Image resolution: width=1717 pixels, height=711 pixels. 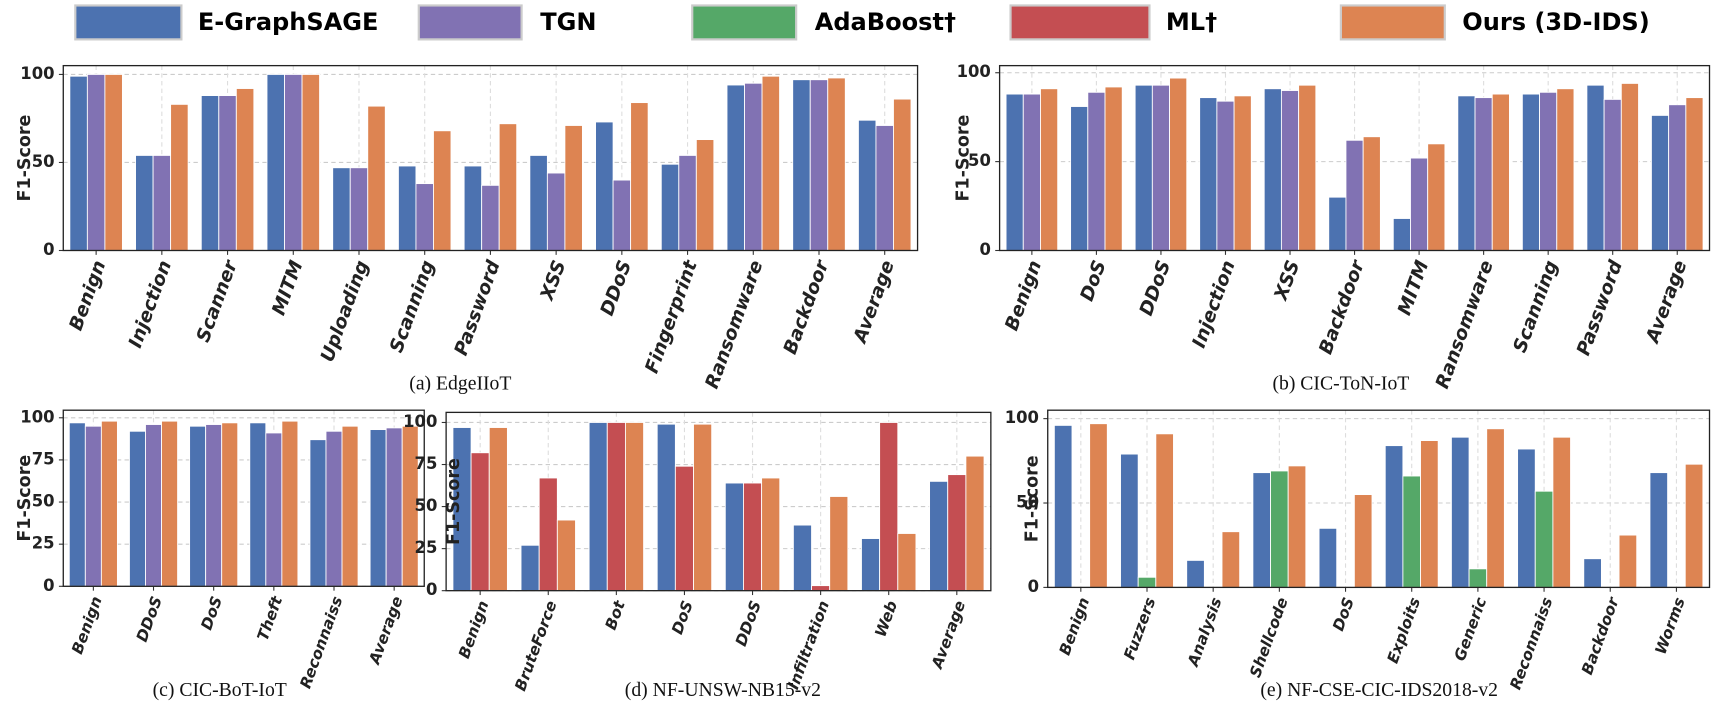 What do you see at coordinates (426, 505) in the screenshot?
I see `y-tick-label: 50` at bounding box center [426, 505].